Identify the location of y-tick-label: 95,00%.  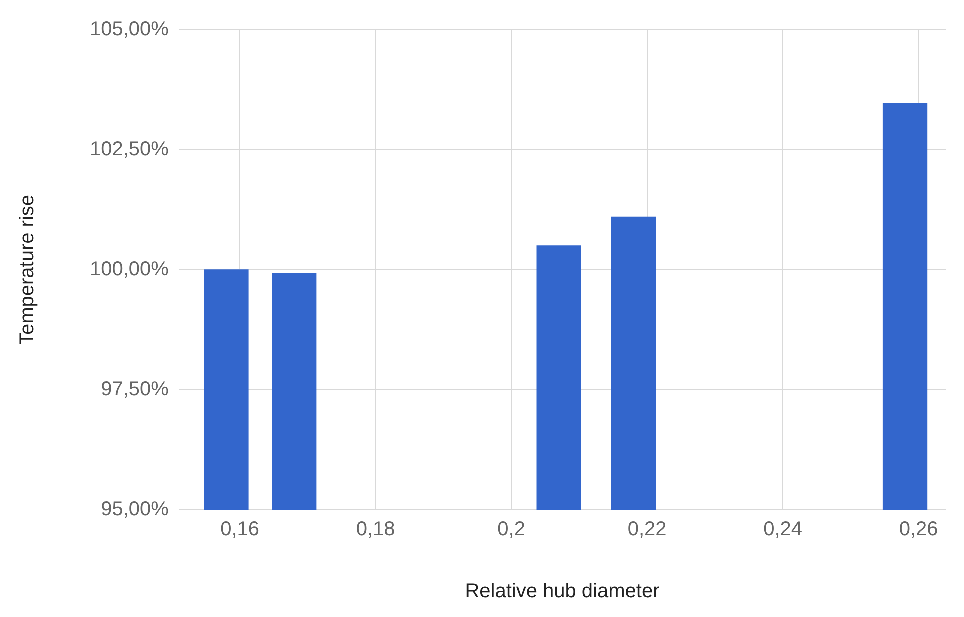
(135, 509).